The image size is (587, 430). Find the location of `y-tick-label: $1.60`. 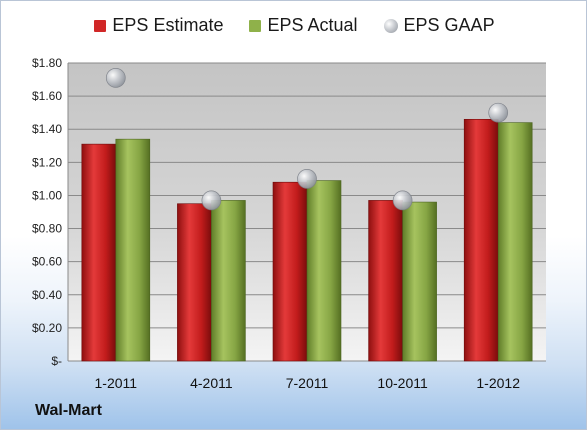

y-tick-label: $1.60 is located at coordinates (47, 96).